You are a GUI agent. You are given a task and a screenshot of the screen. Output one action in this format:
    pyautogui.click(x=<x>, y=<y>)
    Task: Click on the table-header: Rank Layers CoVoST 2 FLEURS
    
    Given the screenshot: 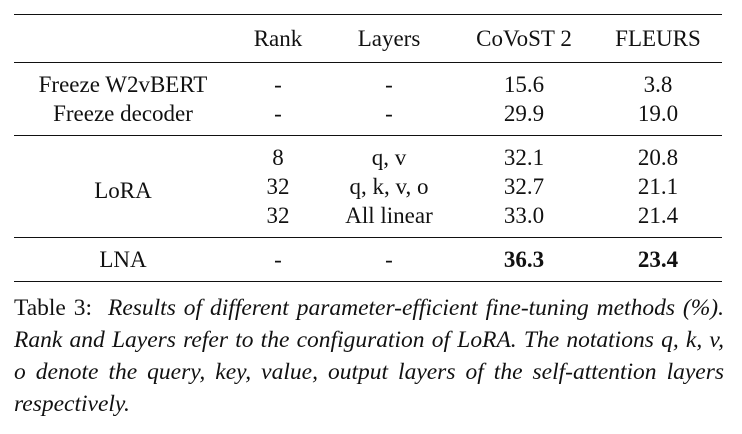 What is the action you would take?
    pyautogui.click(x=368, y=38)
    